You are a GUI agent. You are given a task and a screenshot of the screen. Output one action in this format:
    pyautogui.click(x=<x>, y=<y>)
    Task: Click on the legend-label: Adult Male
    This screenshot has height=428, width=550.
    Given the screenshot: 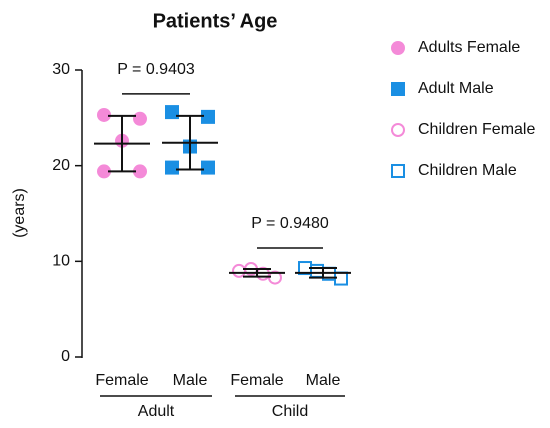 What is the action you would take?
    pyautogui.click(x=456, y=88)
    